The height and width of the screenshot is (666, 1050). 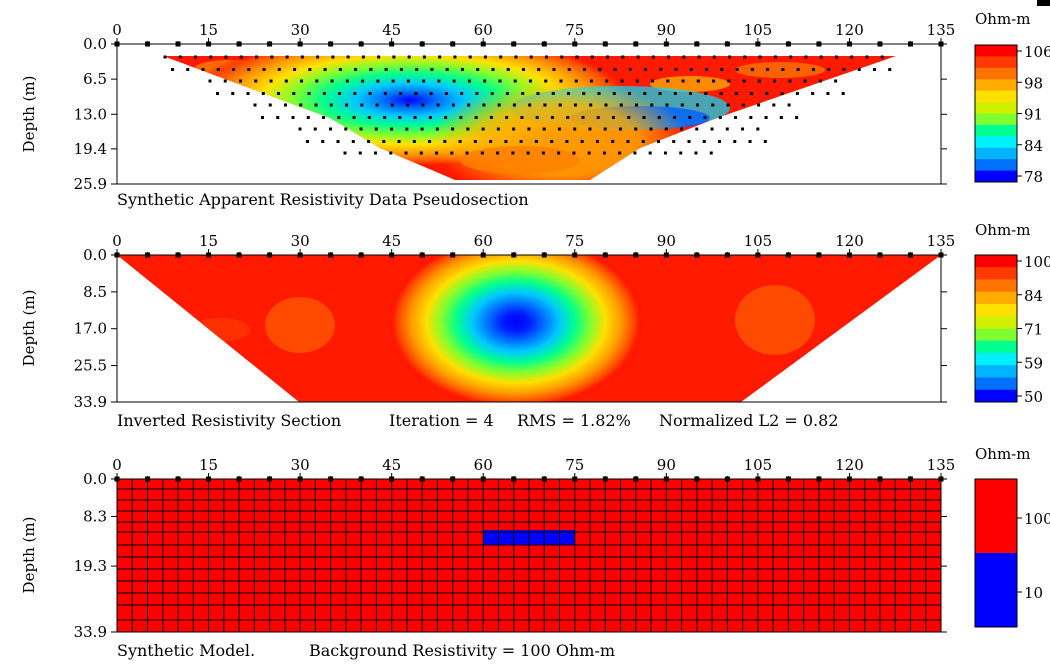 What do you see at coordinates (574, 420) in the screenshot?
I see `caption-rms: RMS = 1.82%` at bounding box center [574, 420].